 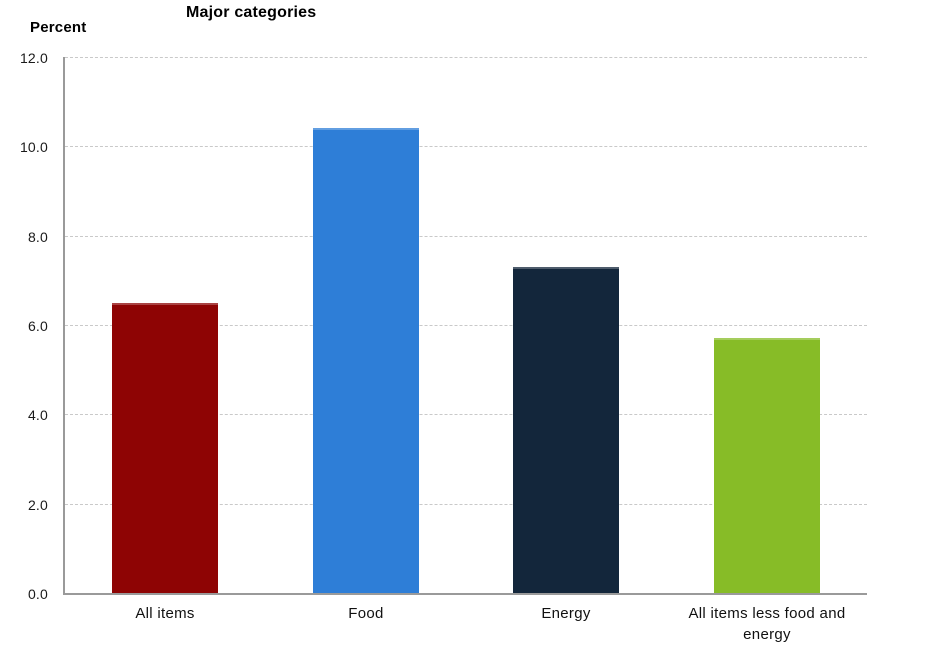 What do you see at coordinates (366, 360) in the screenshot?
I see `bar-food` at bounding box center [366, 360].